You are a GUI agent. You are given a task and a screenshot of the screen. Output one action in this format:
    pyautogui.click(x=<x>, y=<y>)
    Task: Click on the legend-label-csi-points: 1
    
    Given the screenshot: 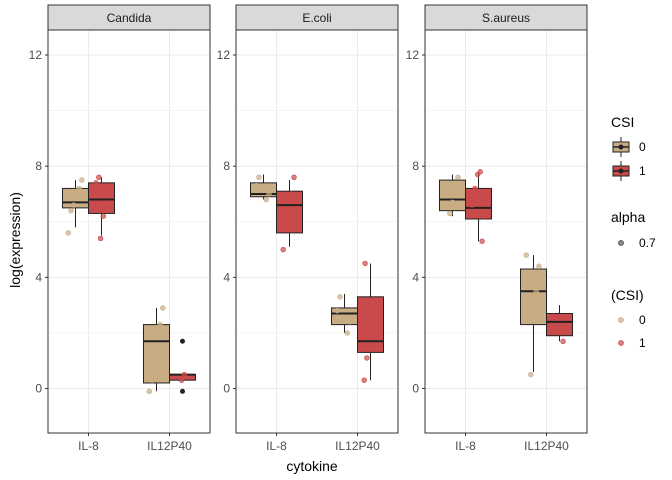 What is the action you would take?
    pyautogui.click(x=642, y=343)
    